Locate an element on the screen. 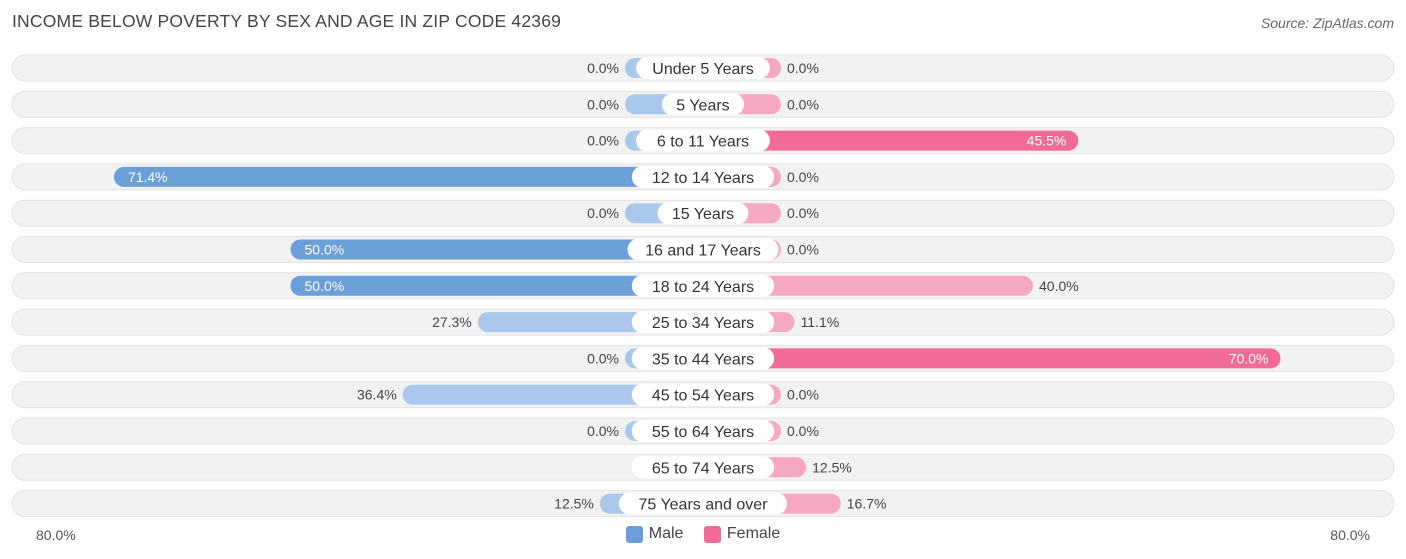 This screenshot has width=1406, height=559. chart-row: 0.0% 70.0% 35 to 44 Years is located at coordinates (703, 358).